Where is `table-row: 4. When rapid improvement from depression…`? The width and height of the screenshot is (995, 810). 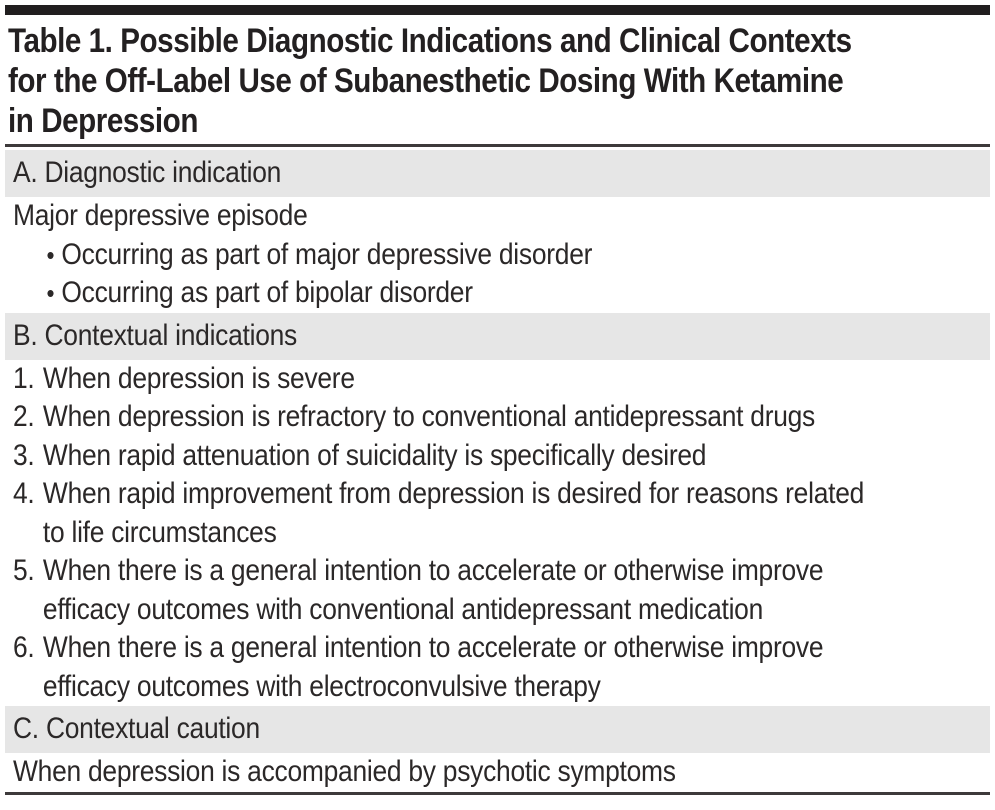 table-row: 4. When rapid improvement from depression… is located at coordinates (501, 513).